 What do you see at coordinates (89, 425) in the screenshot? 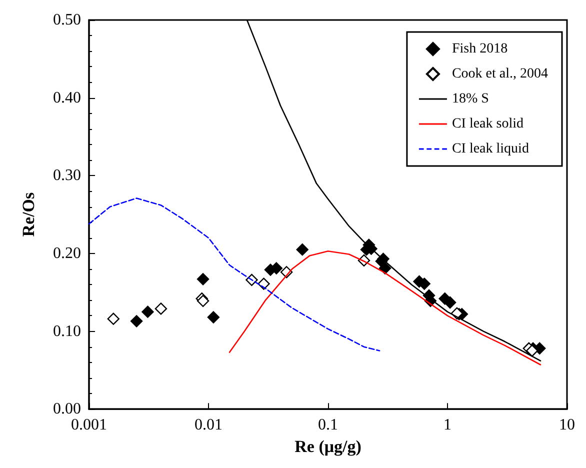
I see `x-tick-label: 0.001` at bounding box center [89, 425].